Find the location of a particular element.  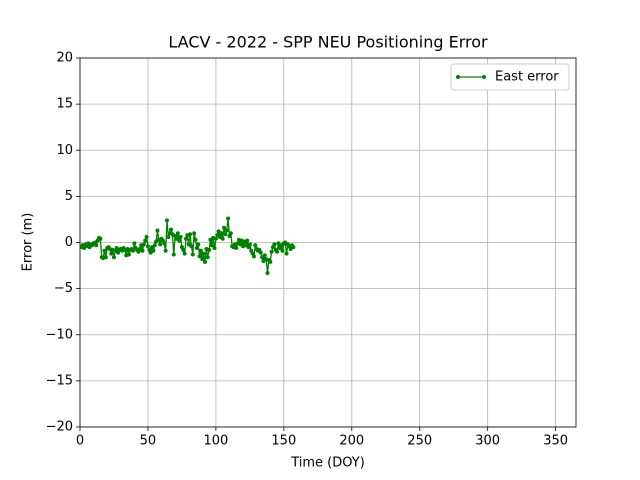

y-tick-label: 10 is located at coordinates (64, 150).